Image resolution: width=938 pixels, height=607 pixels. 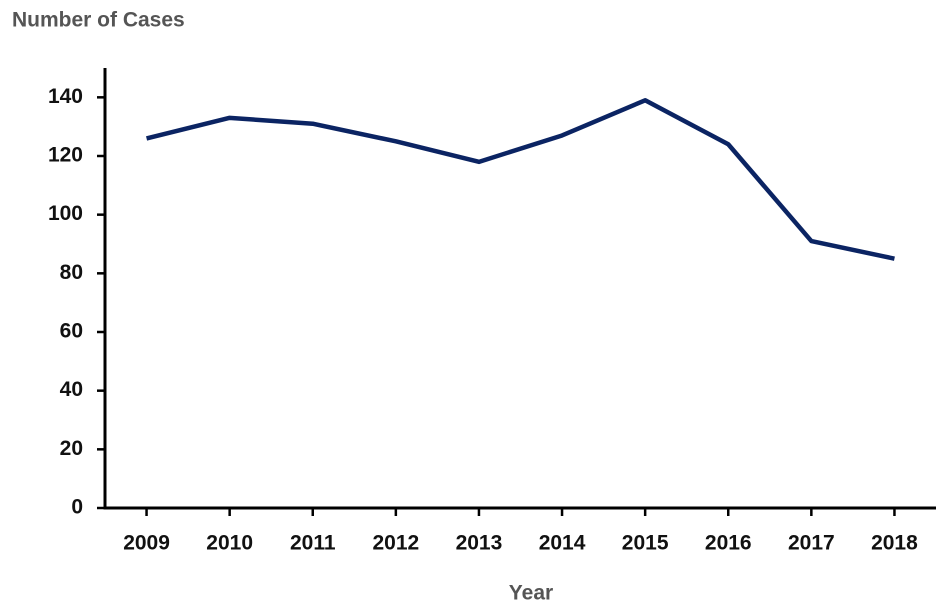 What do you see at coordinates (531, 593) in the screenshot?
I see `x-axis-label: Year` at bounding box center [531, 593].